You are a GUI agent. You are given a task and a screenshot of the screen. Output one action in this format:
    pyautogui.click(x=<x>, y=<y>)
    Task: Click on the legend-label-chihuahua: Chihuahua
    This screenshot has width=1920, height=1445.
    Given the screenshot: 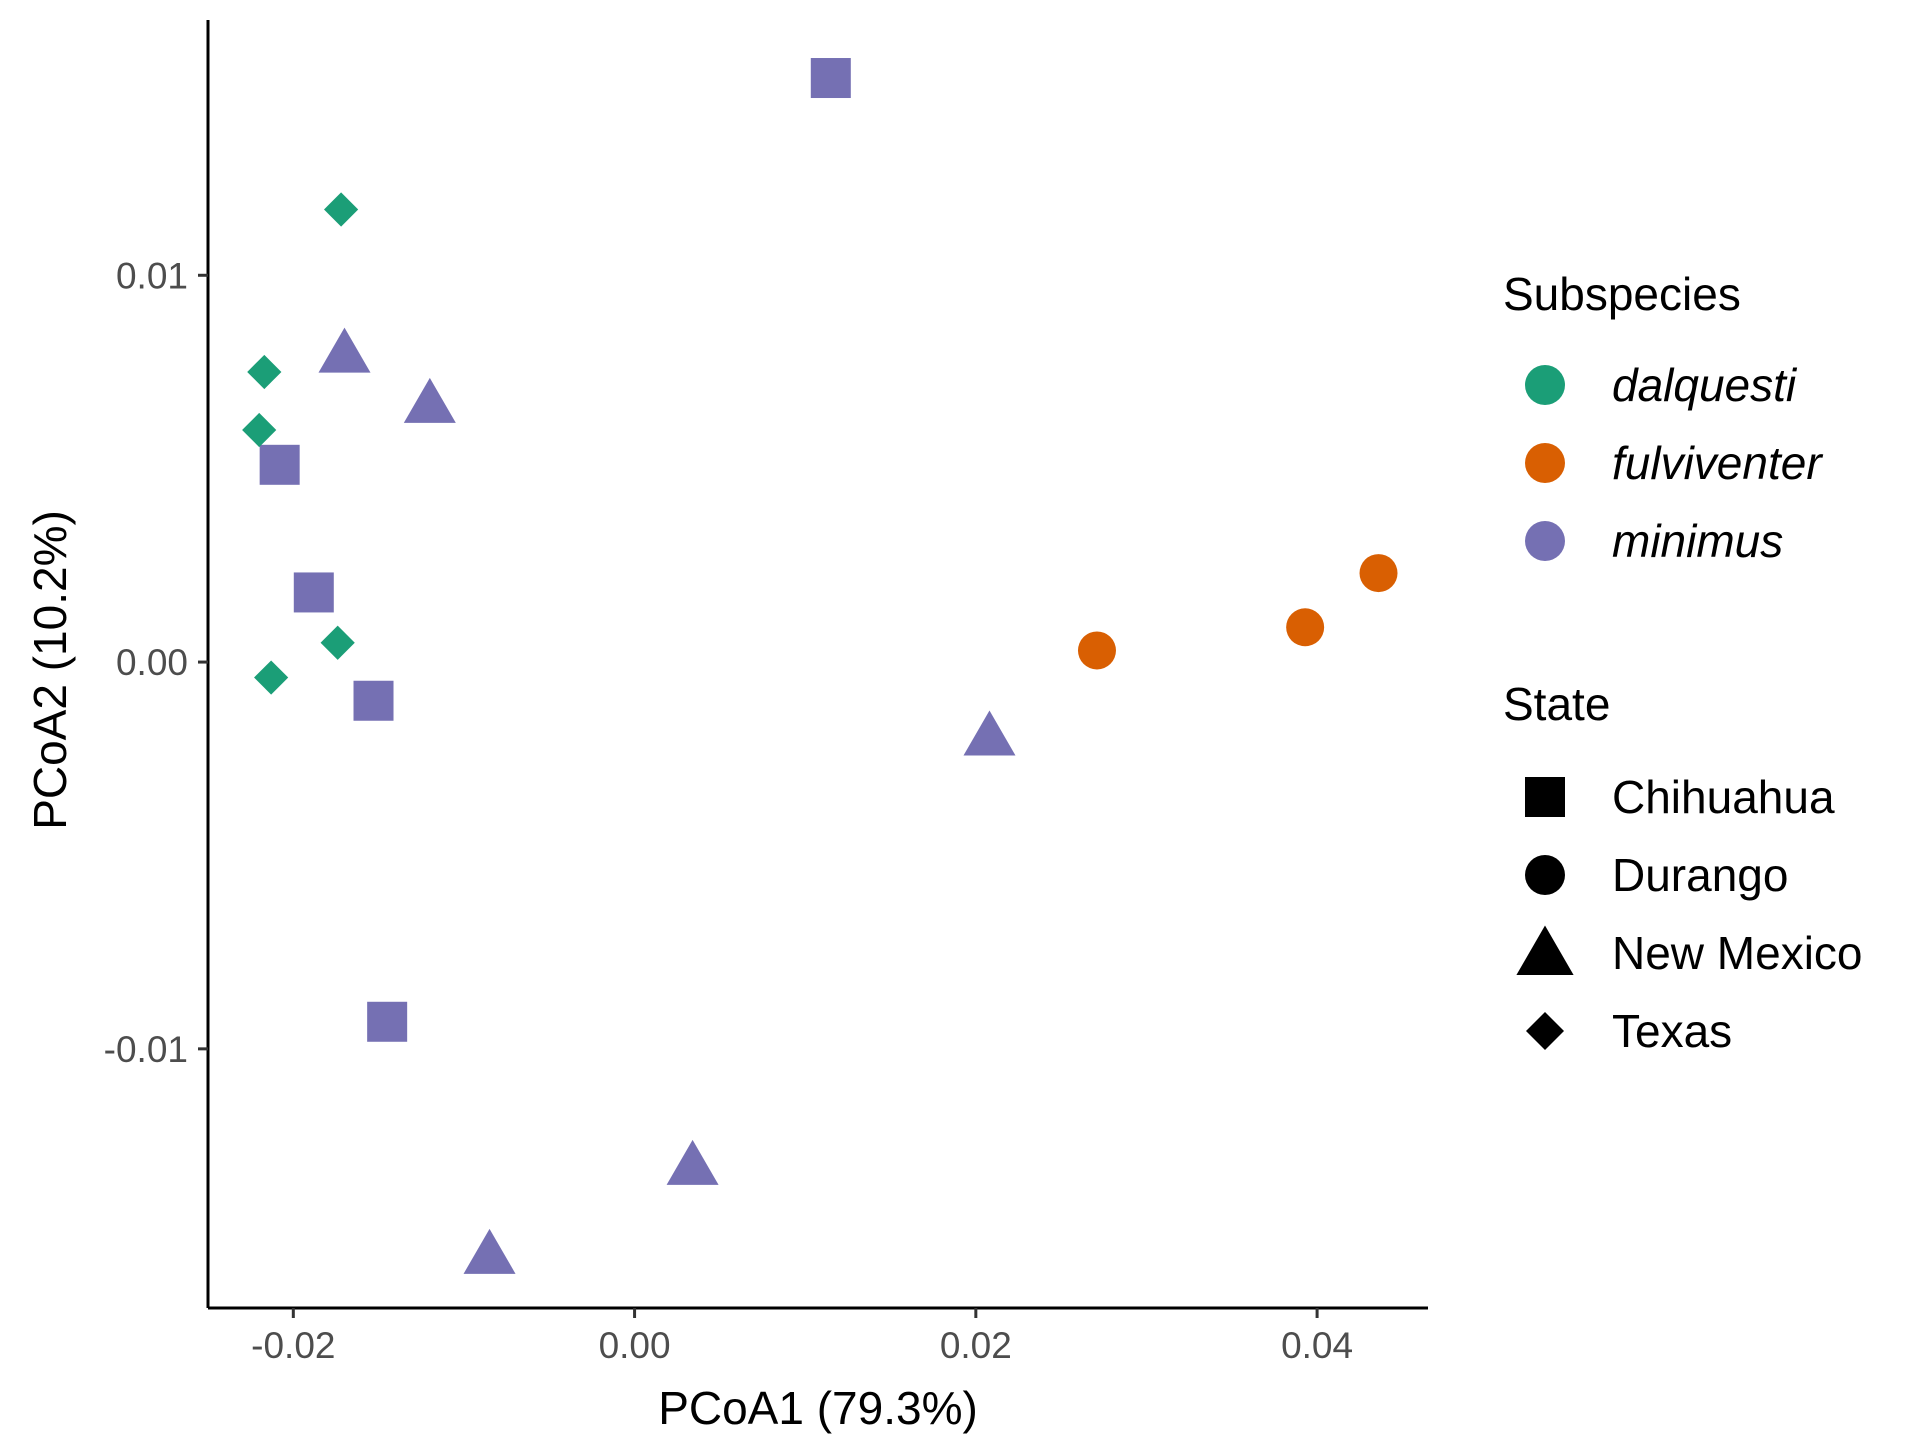 What is the action you would take?
    pyautogui.click(x=1723, y=797)
    